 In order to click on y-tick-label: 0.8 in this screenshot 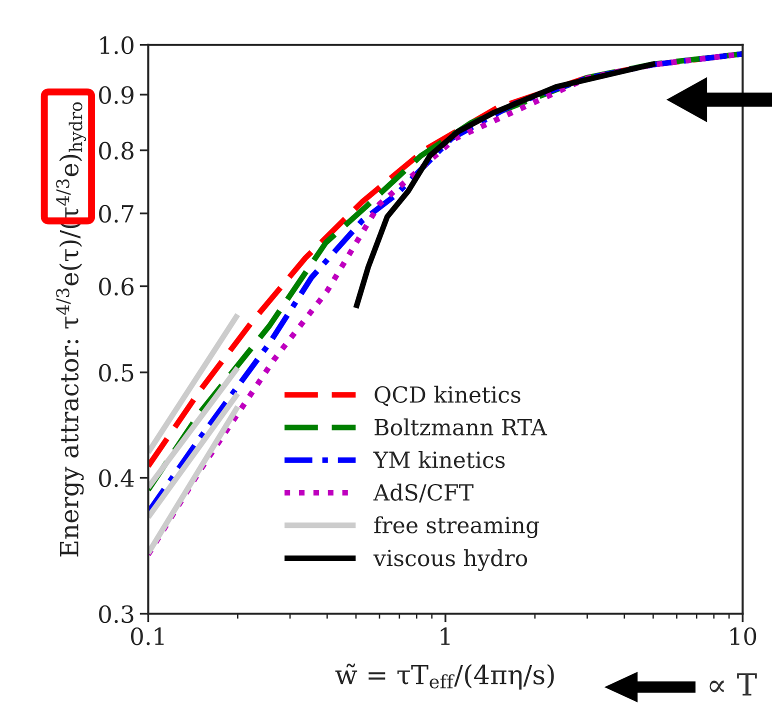, I will do `click(116, 151)`.